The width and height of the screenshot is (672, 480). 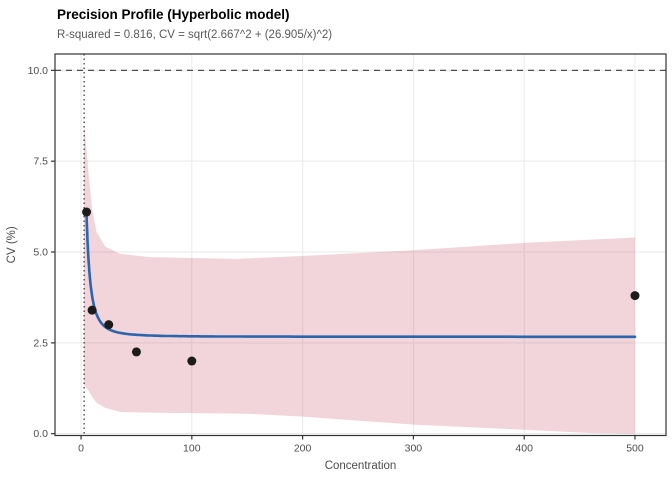 What do you see at coordinates (192, 449) in the screenshot?
I see `x-tick-label: 100` at bounding box center [192, 449].